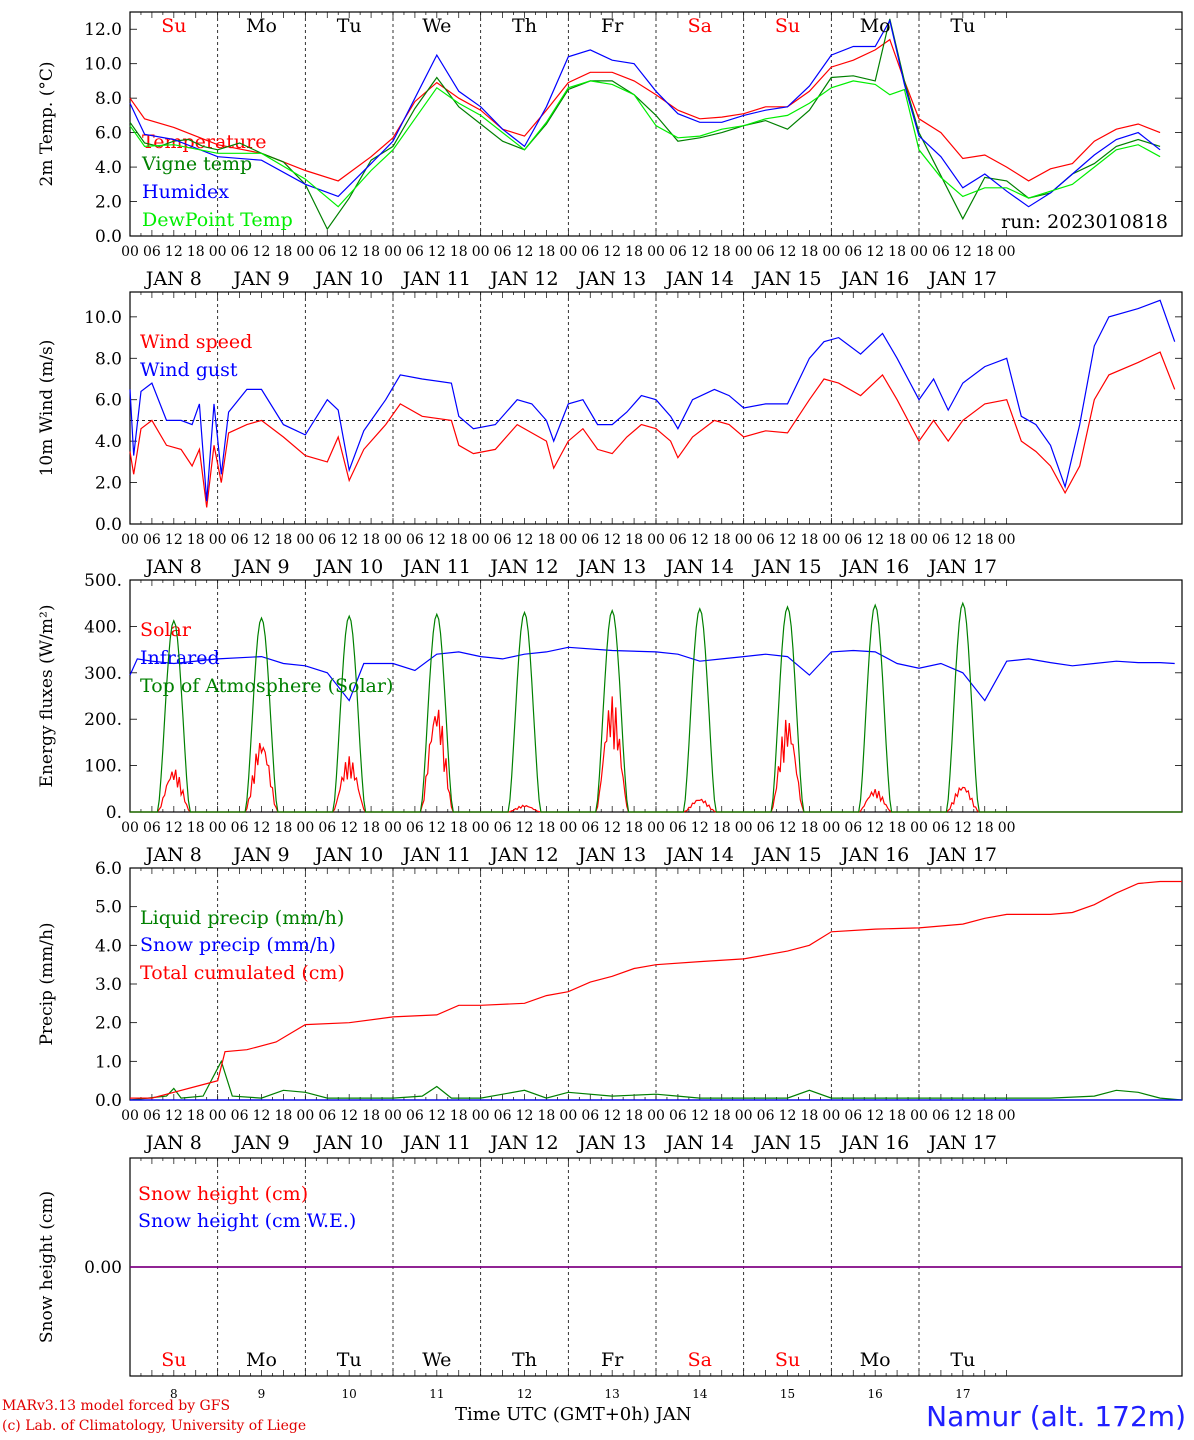  I want to click on run-annotation: run: 2023010818, so click(1084, 222).